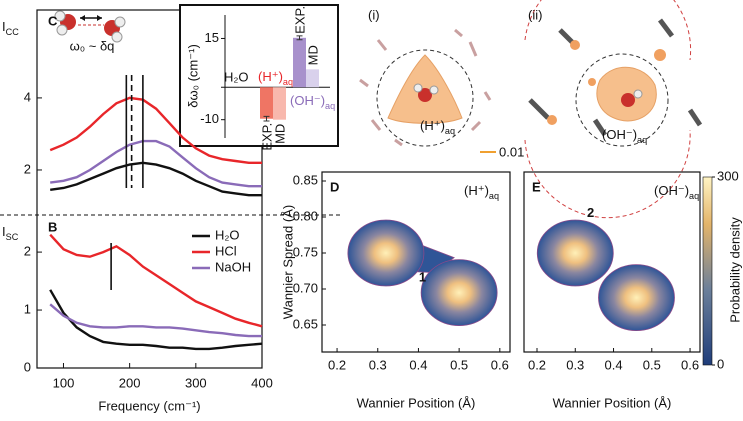 The width and height of the screenshot is (743, 421). I want to click on y-axis-label: Wannier Spread (Å), so click(287, 262).